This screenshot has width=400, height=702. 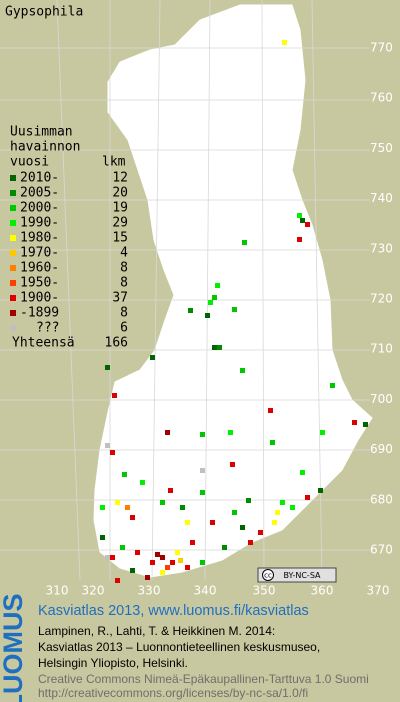 I want to click on x-axis-label: 360, so click(x=322, y=591).